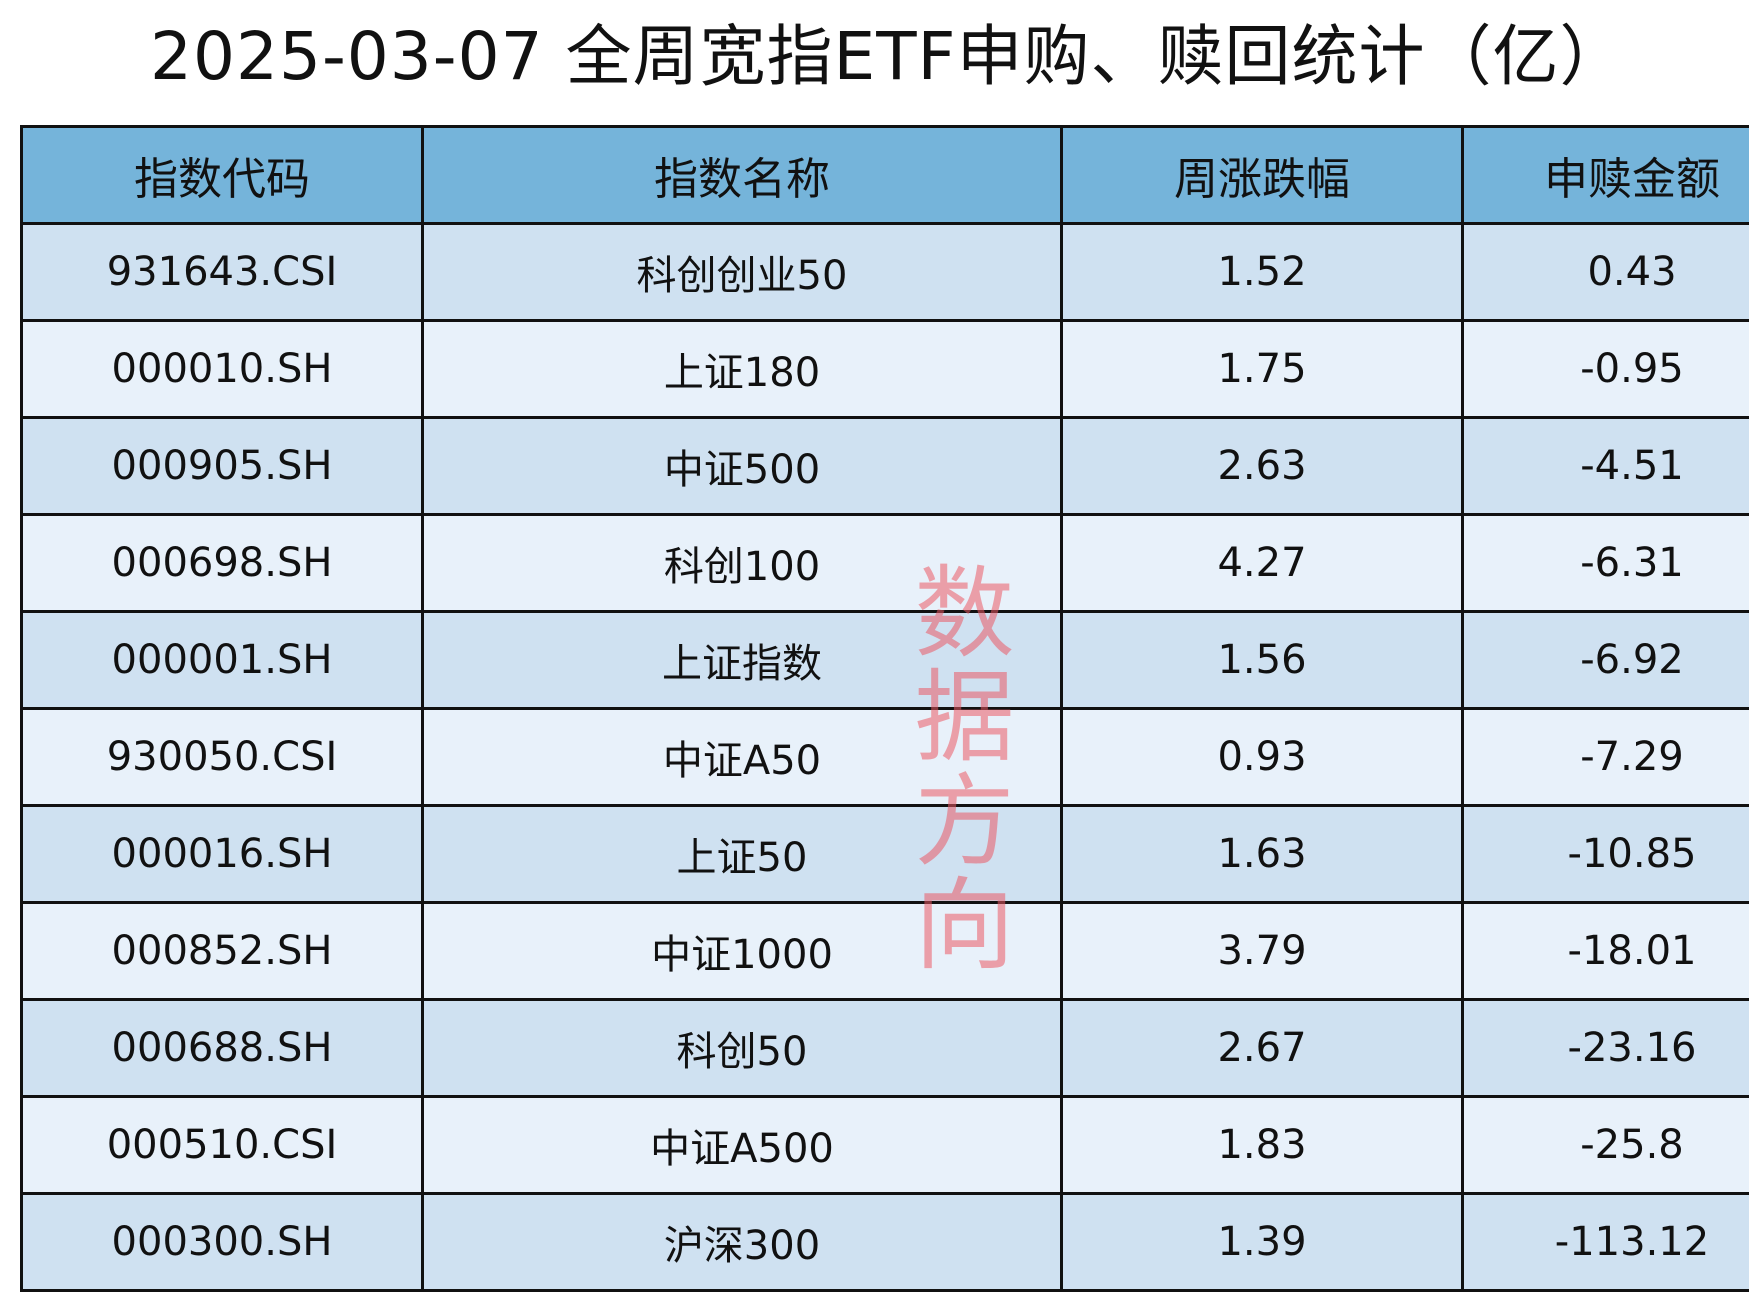 The height and width of the screenshot is (1316, 1749). I want to click on cell-flow-amount: -4.51, so click(1605, 466).